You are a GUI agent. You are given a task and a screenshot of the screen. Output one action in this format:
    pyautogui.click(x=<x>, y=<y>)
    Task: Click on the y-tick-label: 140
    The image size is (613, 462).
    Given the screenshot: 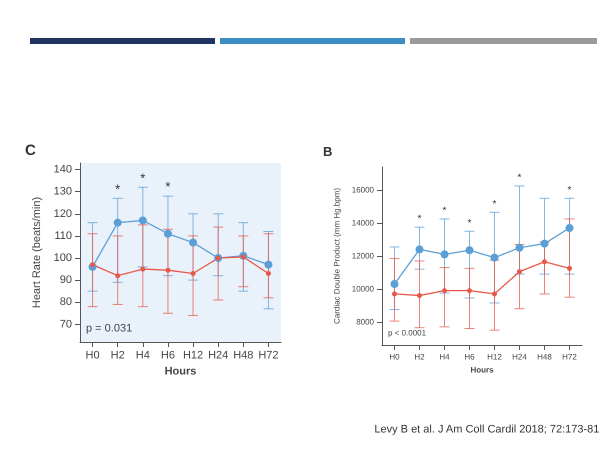 What is the action you would take?
    pyautogui.click(x=63, y=170)
    